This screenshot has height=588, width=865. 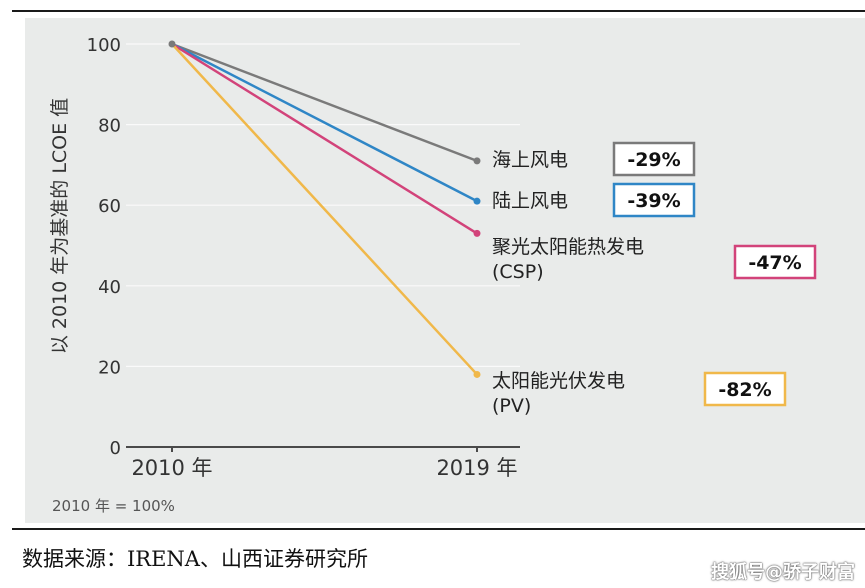 What do you see at coordinates (104, 45) in the screenshot?
I see `y-tick-label: 100` at bounding box center [104, 45].